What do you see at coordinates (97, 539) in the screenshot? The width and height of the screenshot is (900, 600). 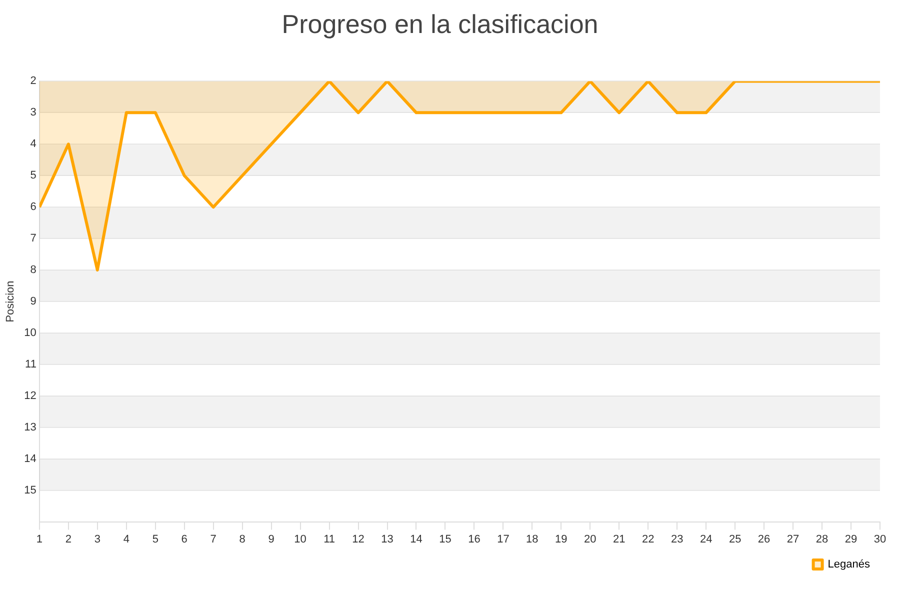 I see `x-tick-label: 3` at bounding box center [97, 539].